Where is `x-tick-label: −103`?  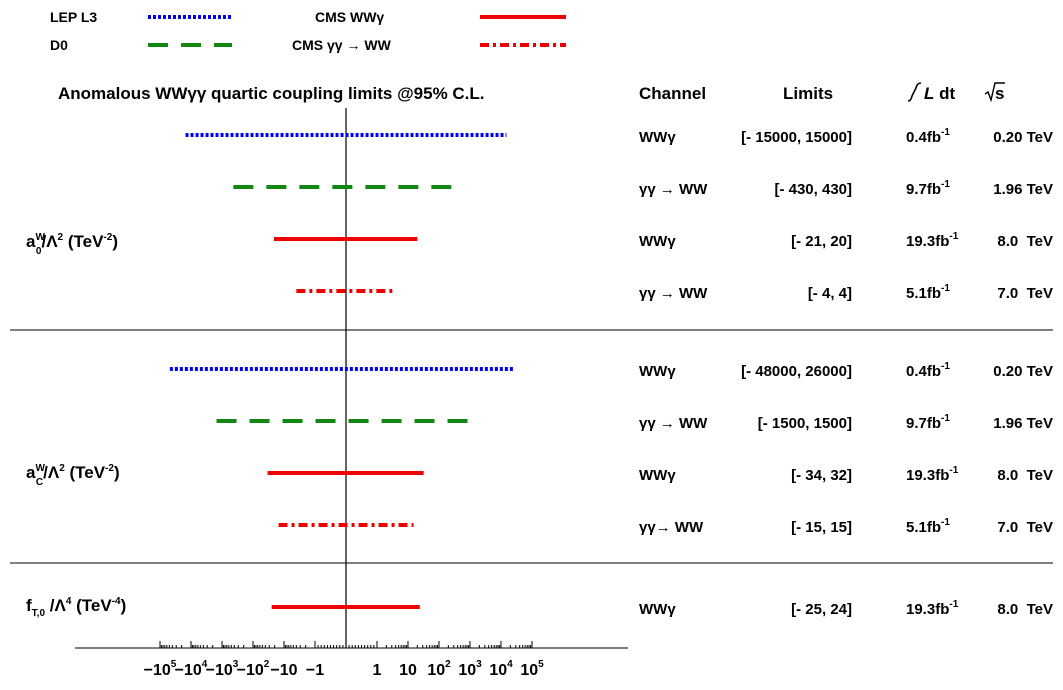
x-tick-label: −103 is located at coordinates (222, 669).